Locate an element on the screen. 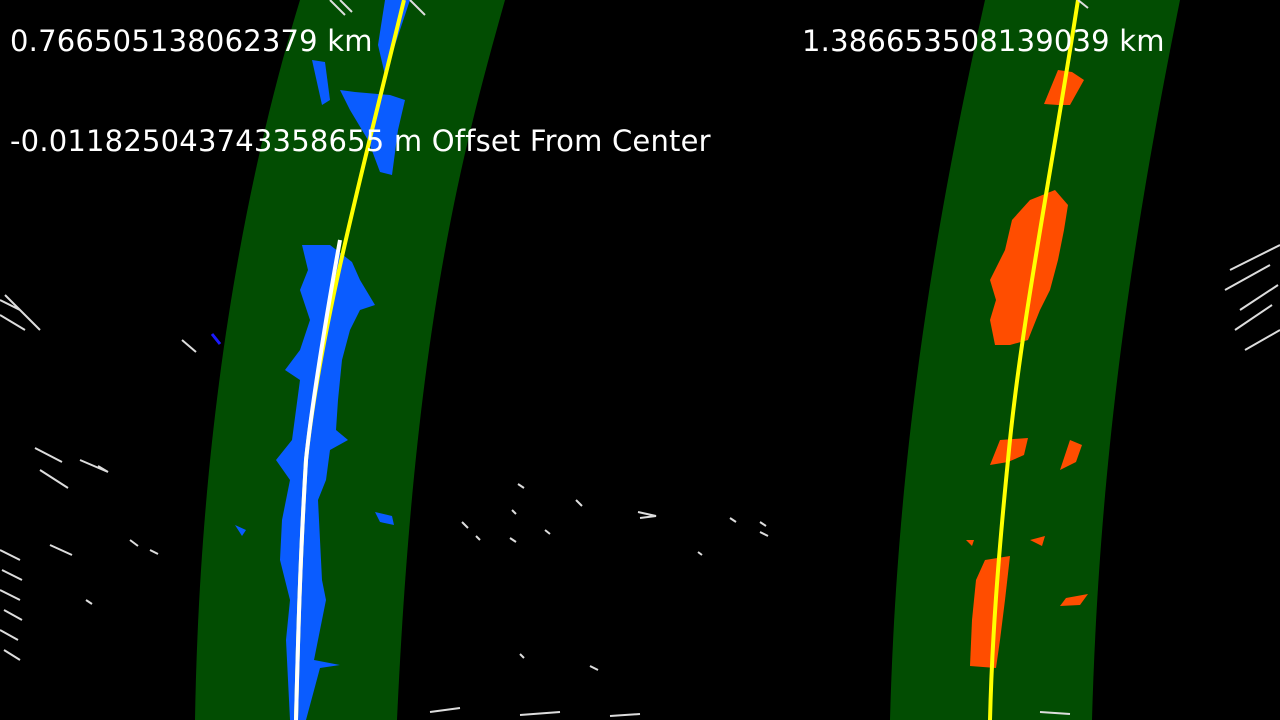 This screenshot has height=720, width=1280. left-curvature-readout: 0.766505138062379 km is located at coordinates (191, 41).